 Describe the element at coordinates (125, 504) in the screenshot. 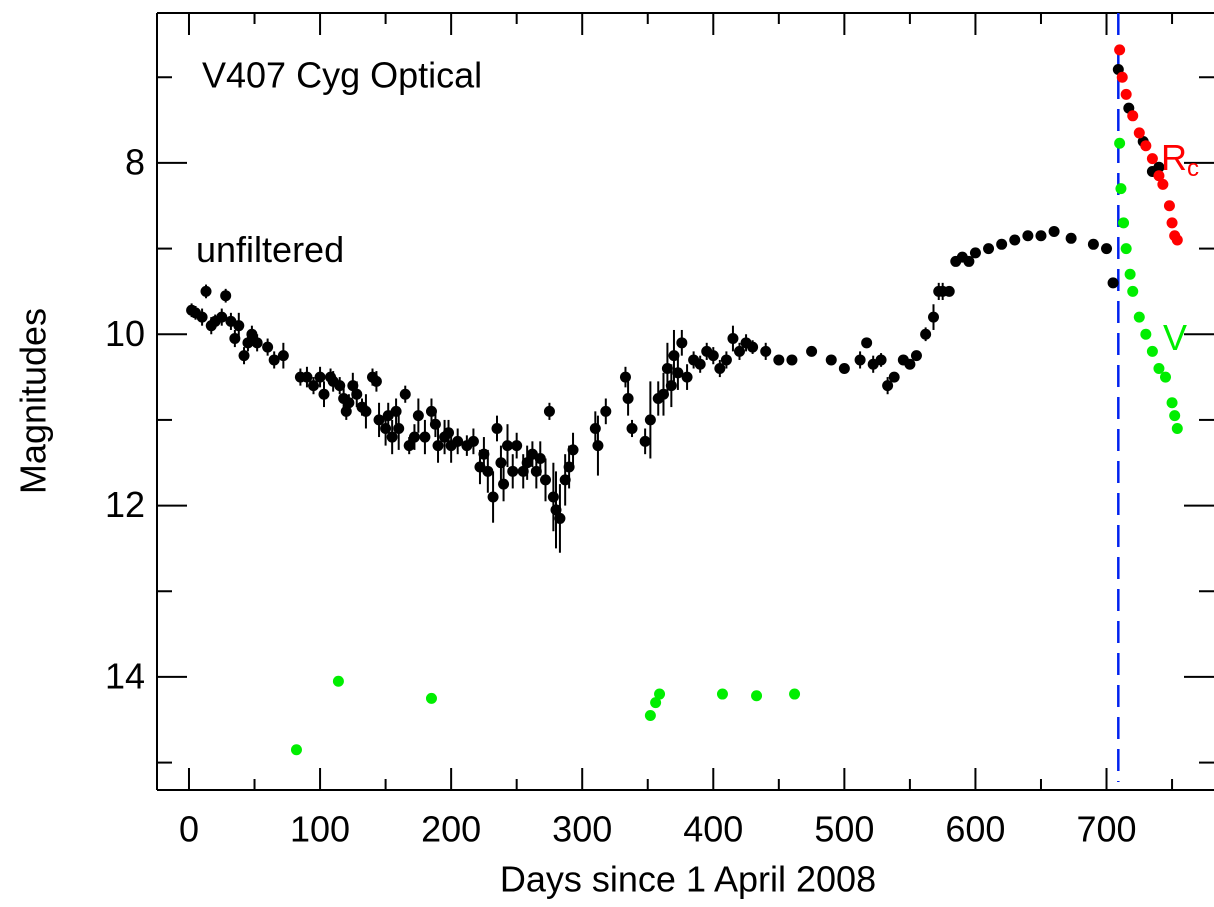

I see `y-tick-label: 12` at that location.